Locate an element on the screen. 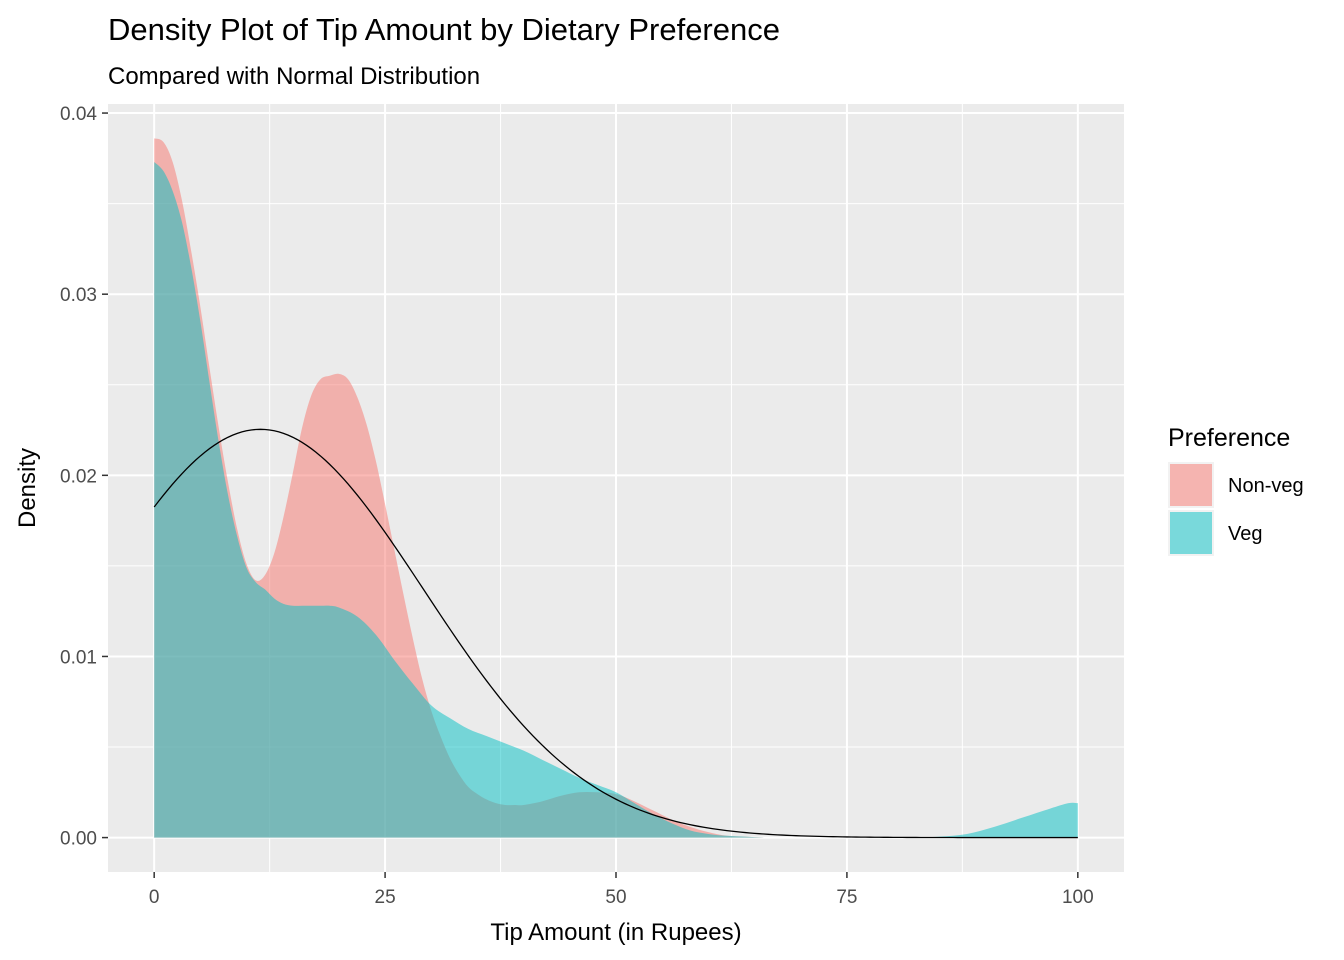 Image resolution: width=1344 pixels, height=960 pixels. x-tick-label: 75 is located at coordinates (846, 897).